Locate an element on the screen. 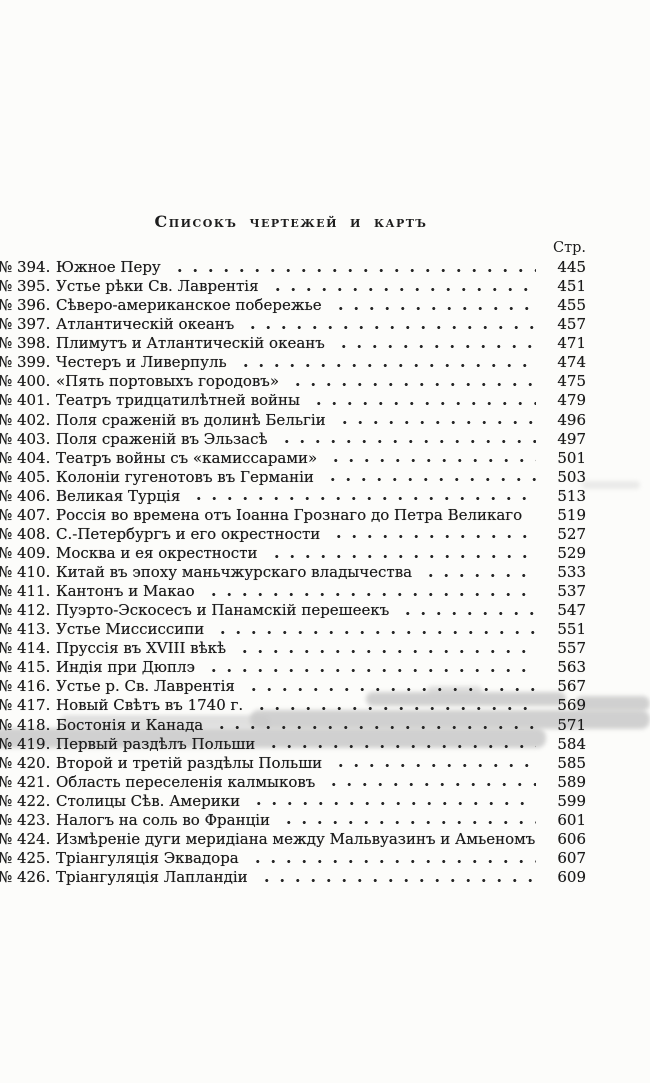 The width and height of the screenshot is (650, 1083). toc-entry: № 395. Устье рѣки Св. Лаврентія 451 is located at coordinates (293, 287).